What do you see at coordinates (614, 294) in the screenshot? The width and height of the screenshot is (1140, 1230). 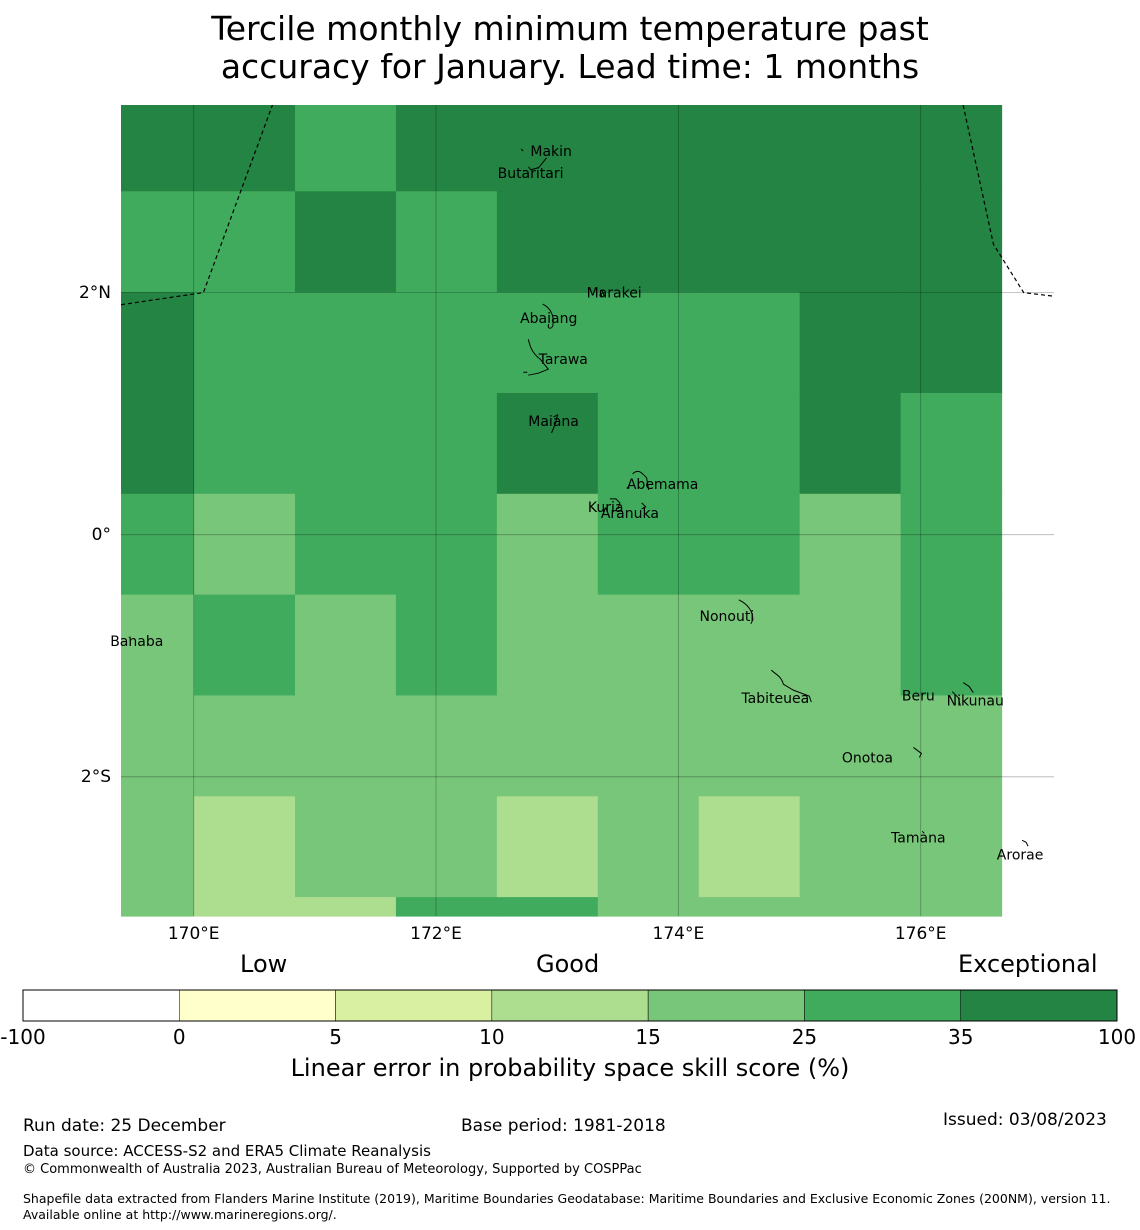 I see `island-label: Marakei` at bounding box center [614, 294].